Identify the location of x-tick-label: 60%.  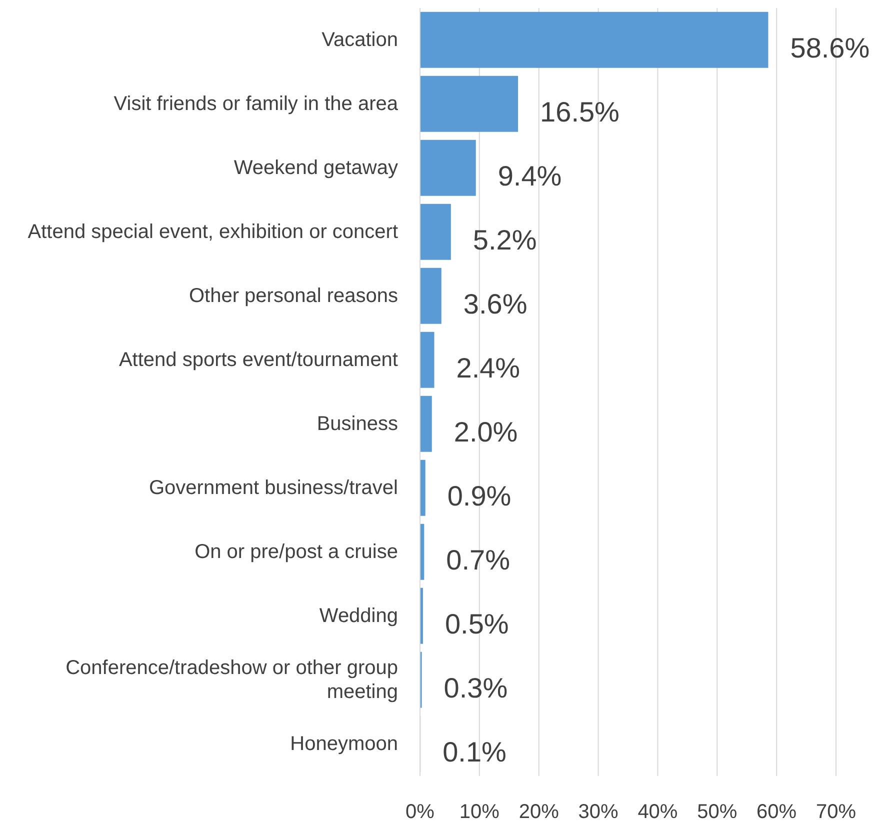
(776, 812).